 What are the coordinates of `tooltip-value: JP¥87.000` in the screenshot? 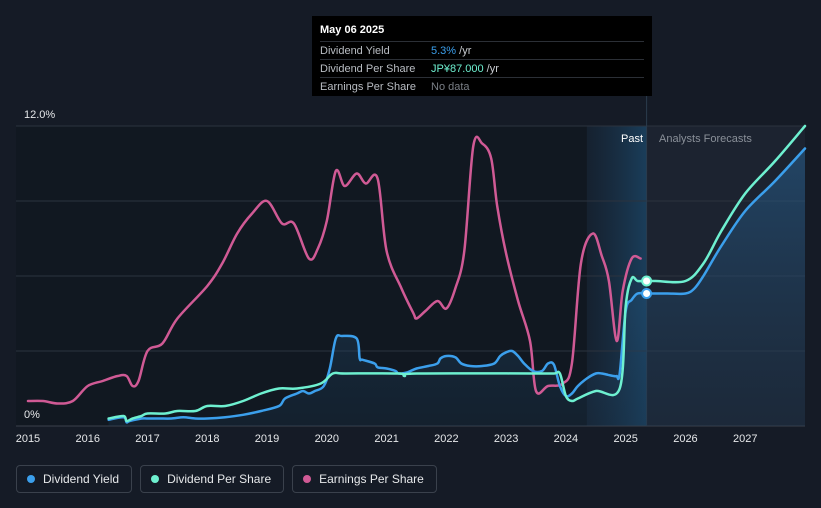 It's located at (457, 68).